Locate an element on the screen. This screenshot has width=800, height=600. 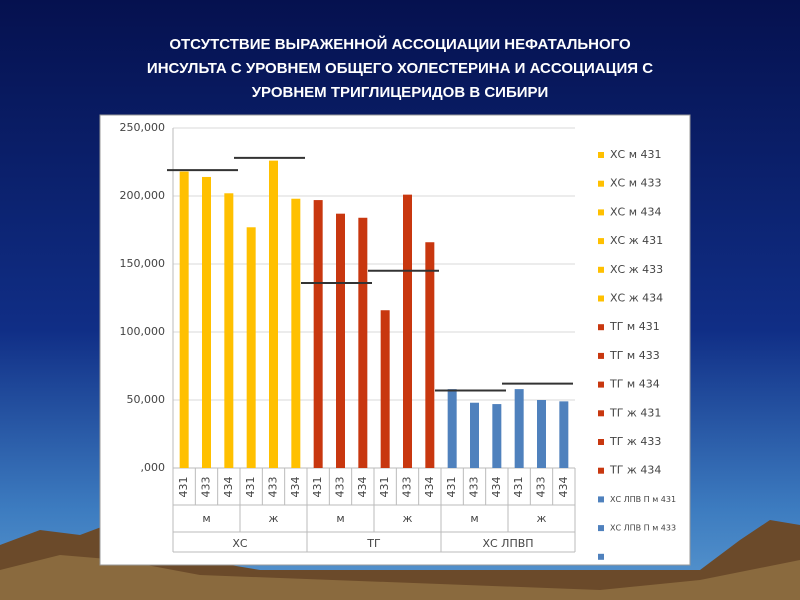
legend-label: ХС ЛПВ П м 433 is located at coordinates (643, 528).